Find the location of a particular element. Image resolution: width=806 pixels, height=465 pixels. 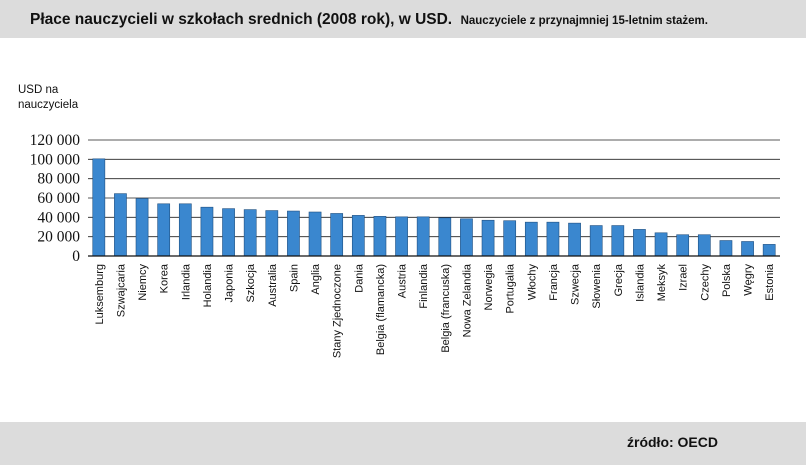

x-tick-label: Dania is located at coordinates (359, 278).